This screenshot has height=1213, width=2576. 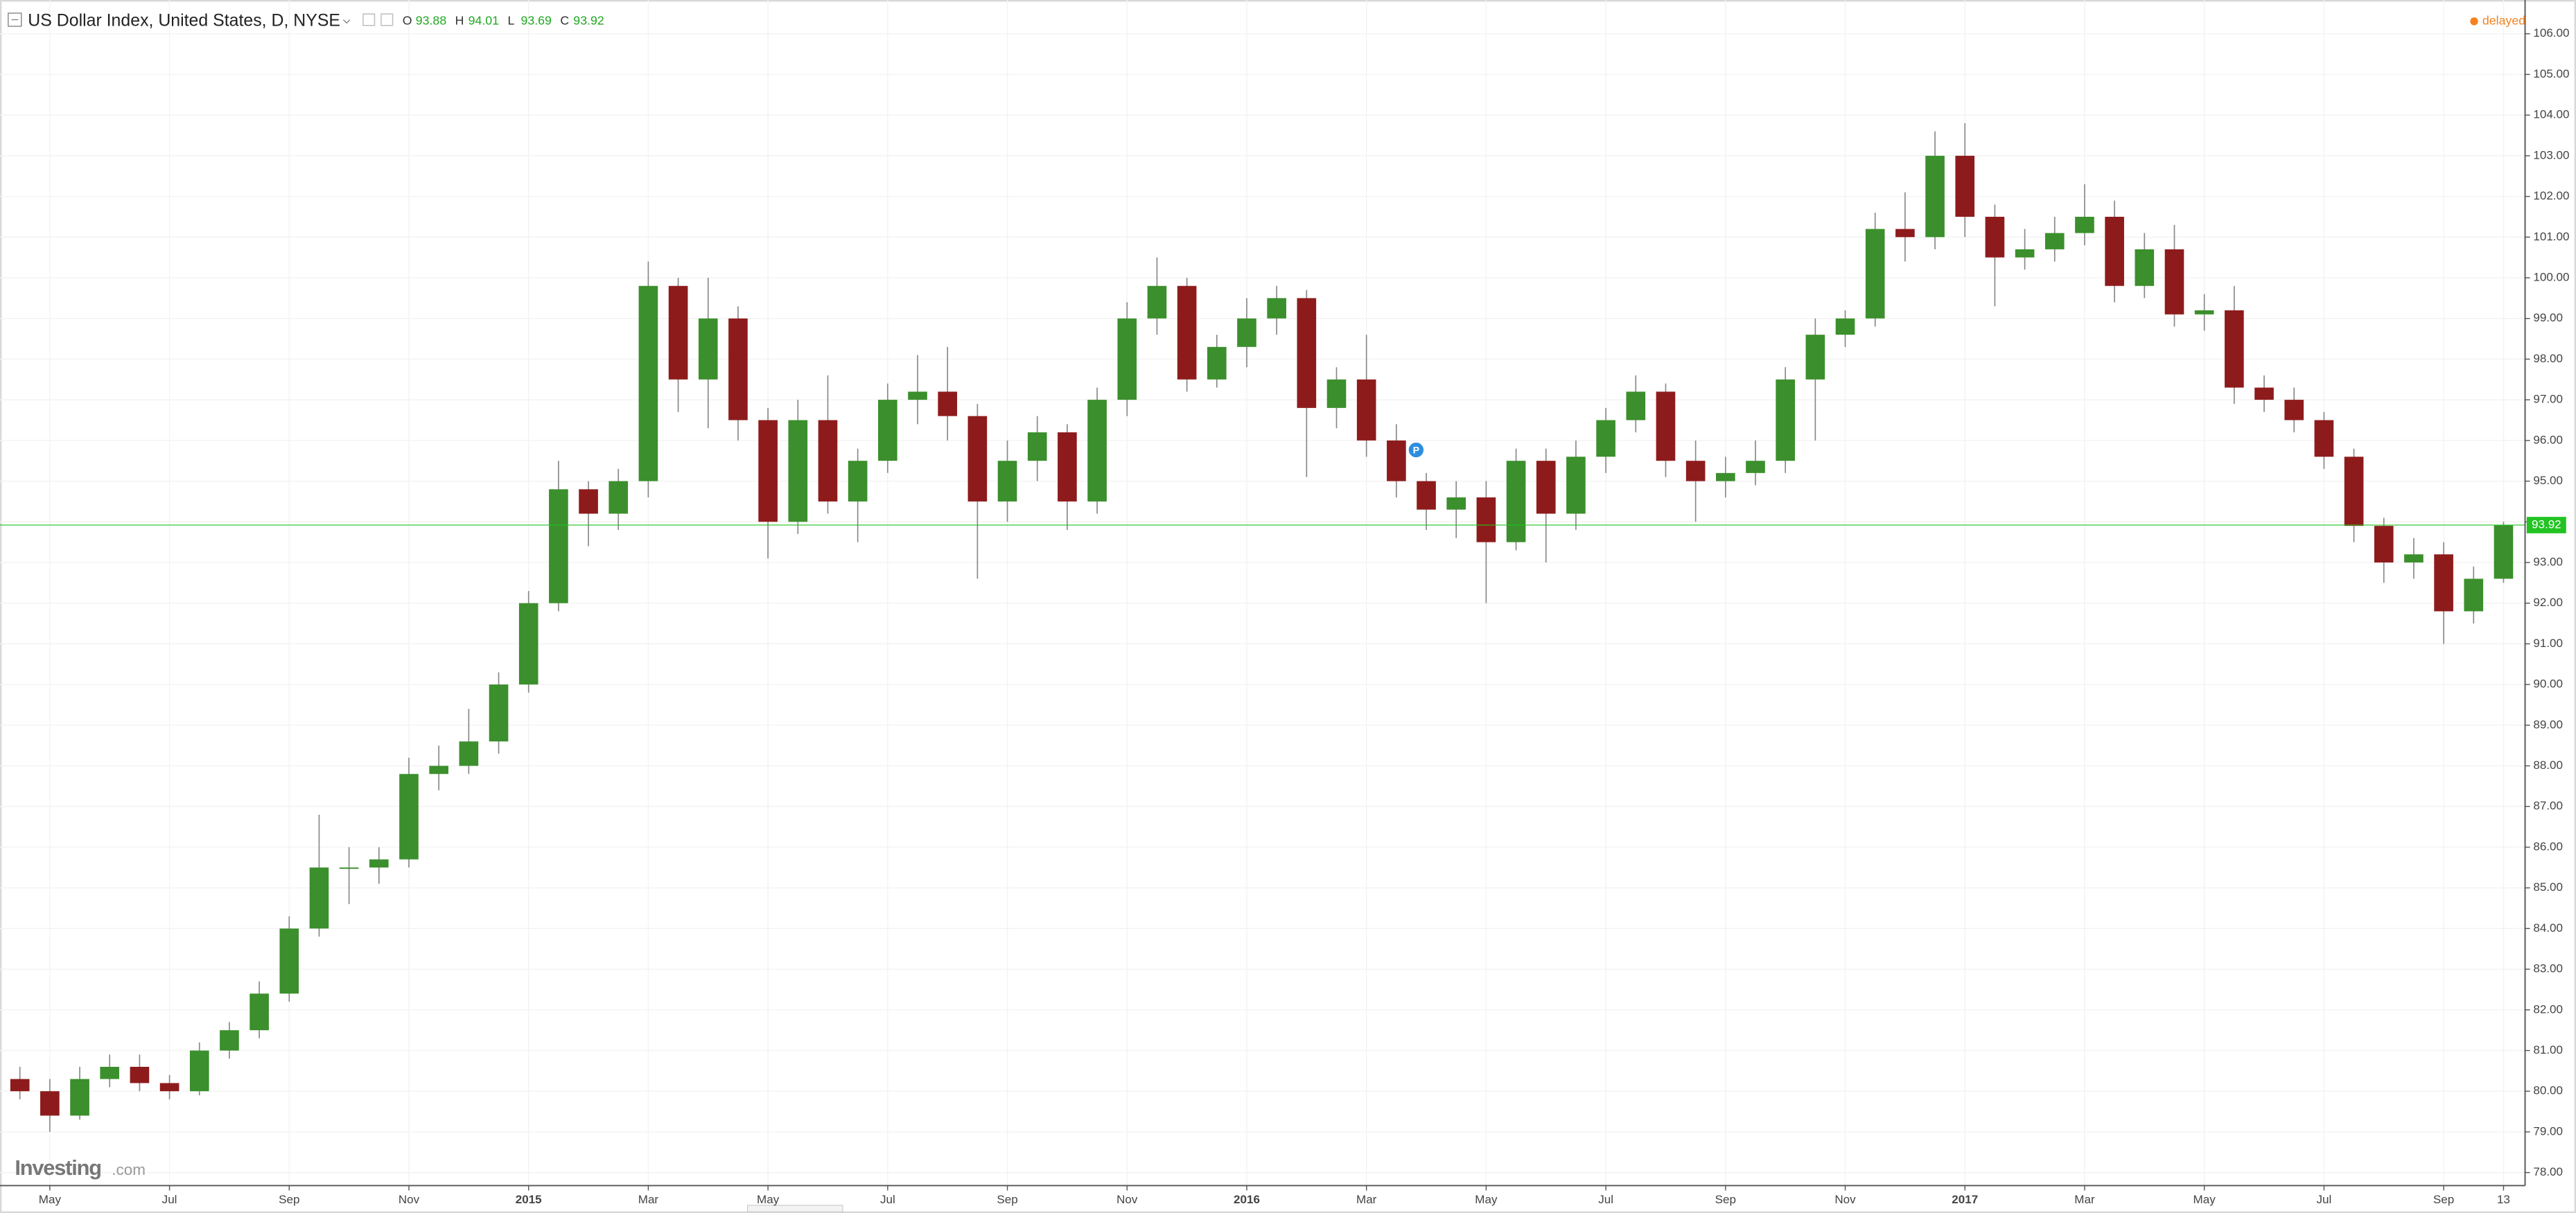 What do you see at coordinates (795, 1208) in the screenshot?
I see `scroll-handle` at bounding box center [795, 1208].